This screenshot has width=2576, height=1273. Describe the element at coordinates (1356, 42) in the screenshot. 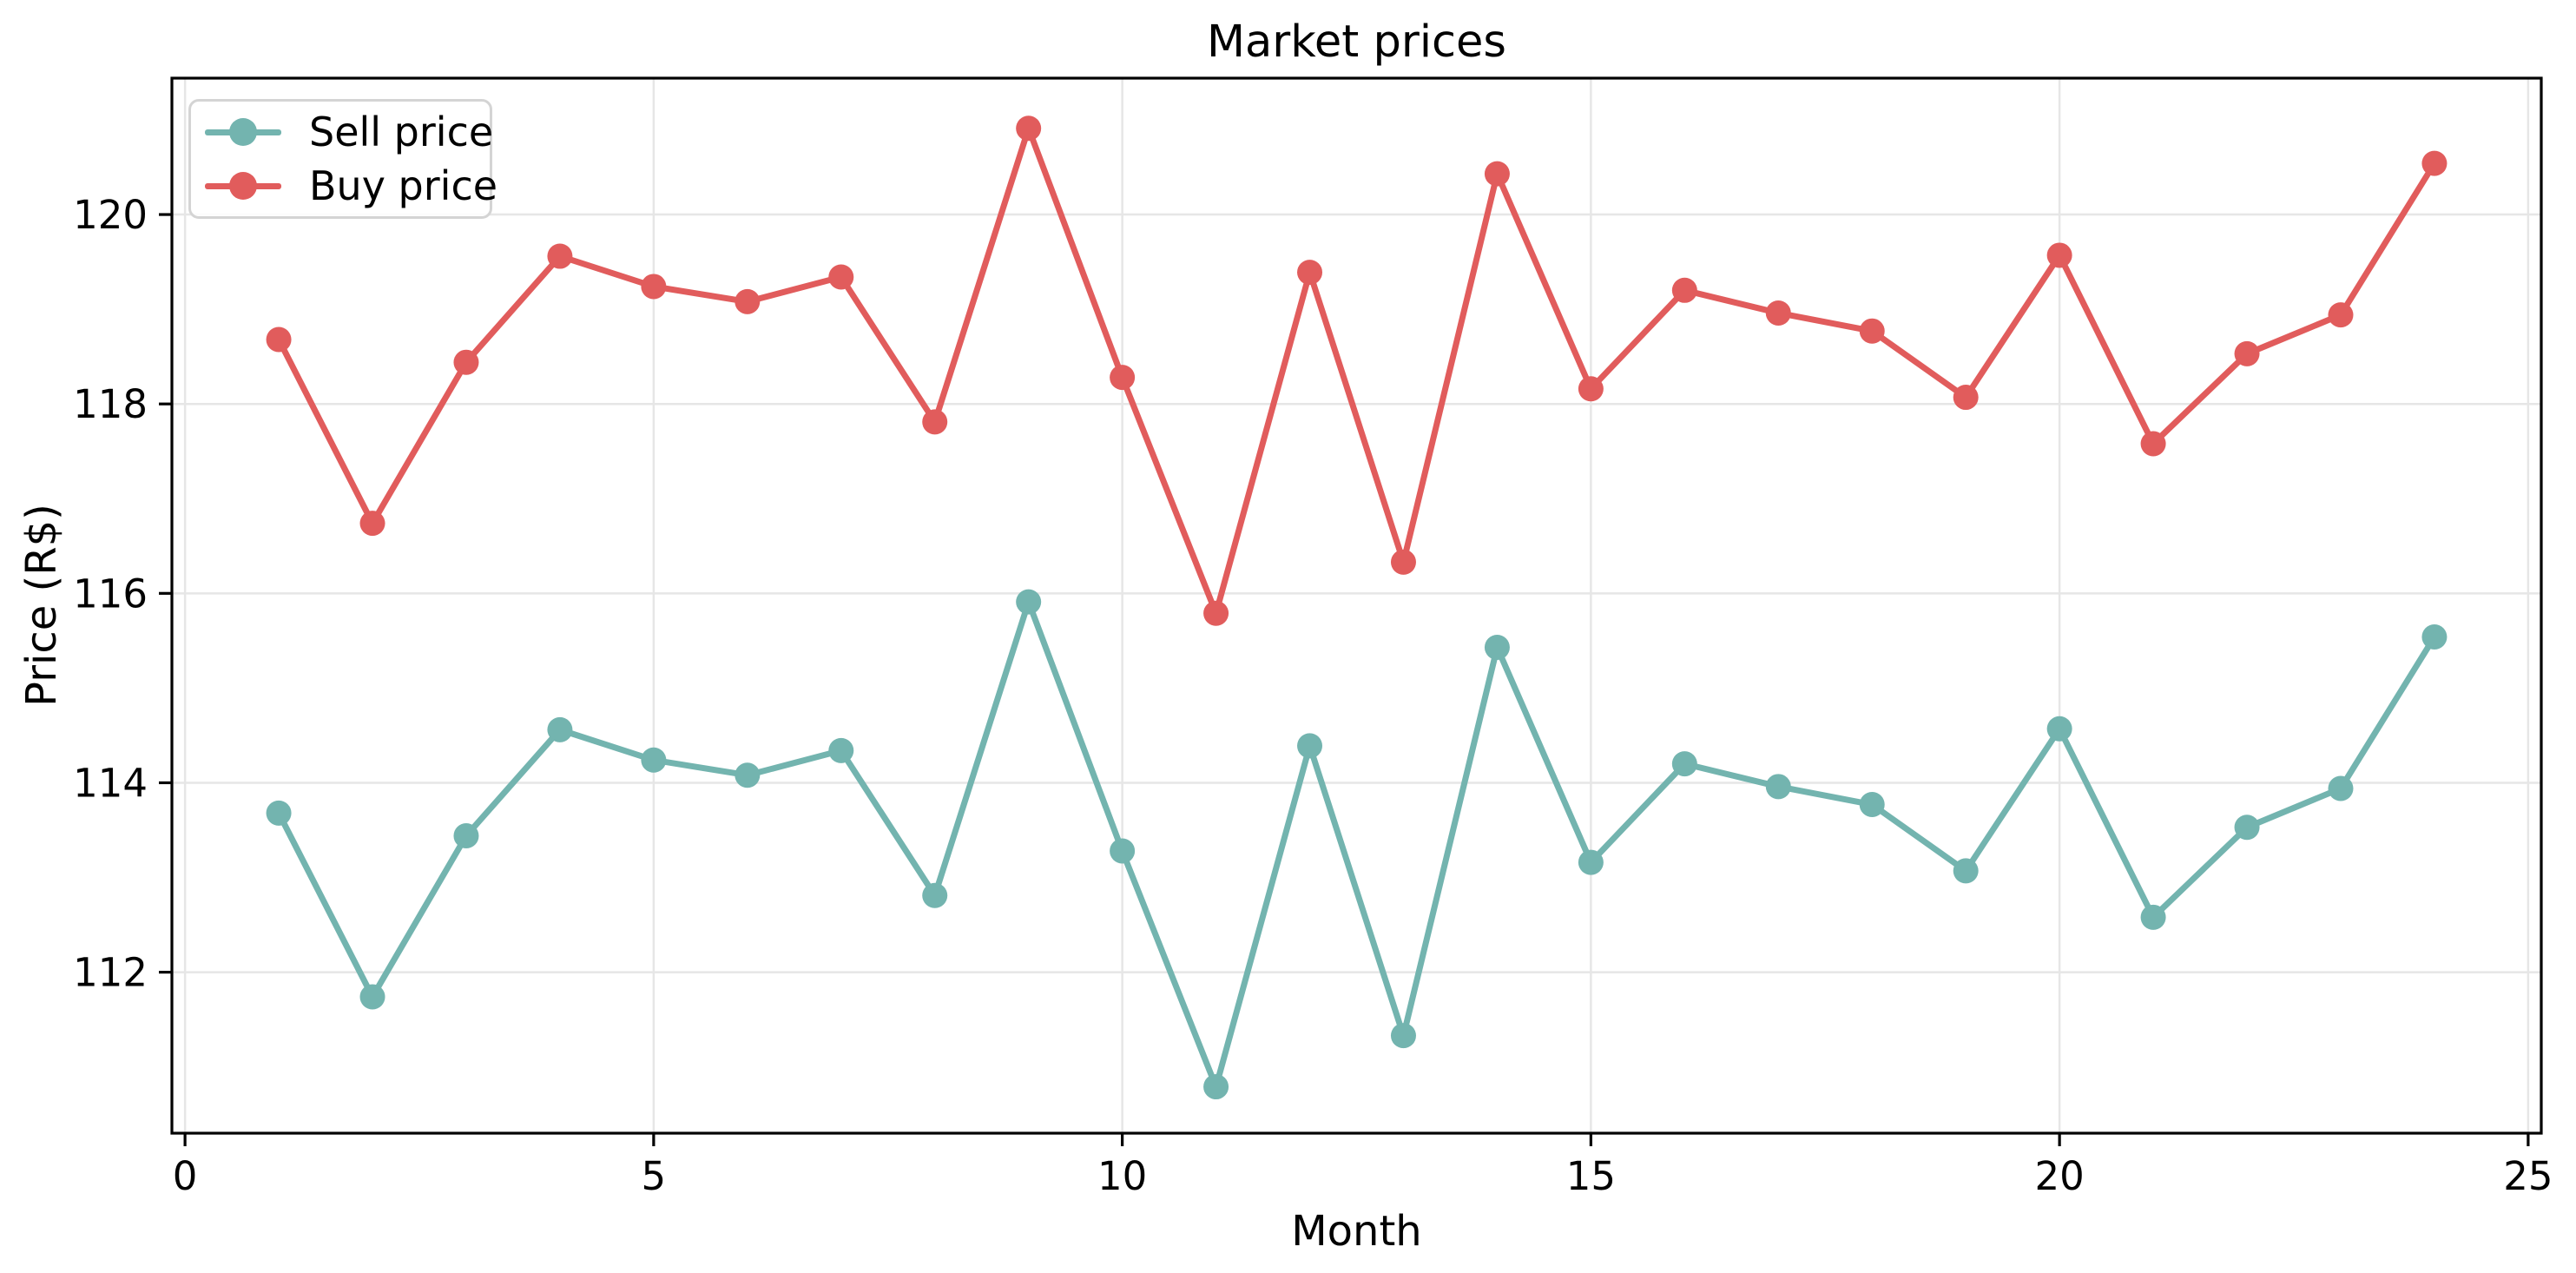

I see `chart-title: Market prices` at that location.